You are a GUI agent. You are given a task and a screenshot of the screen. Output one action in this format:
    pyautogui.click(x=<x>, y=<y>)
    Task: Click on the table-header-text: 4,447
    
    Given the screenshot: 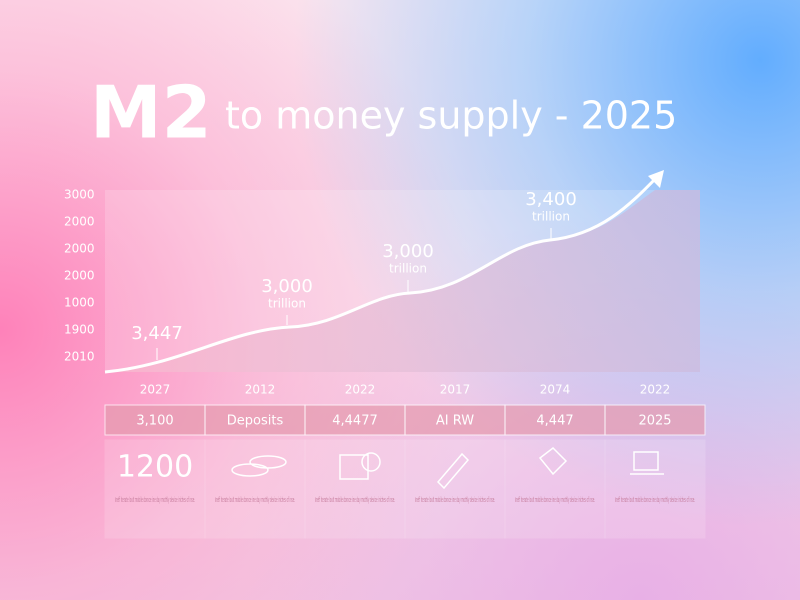 What is the action you would take?
    pyautogui.click(x=554, y=421)
    